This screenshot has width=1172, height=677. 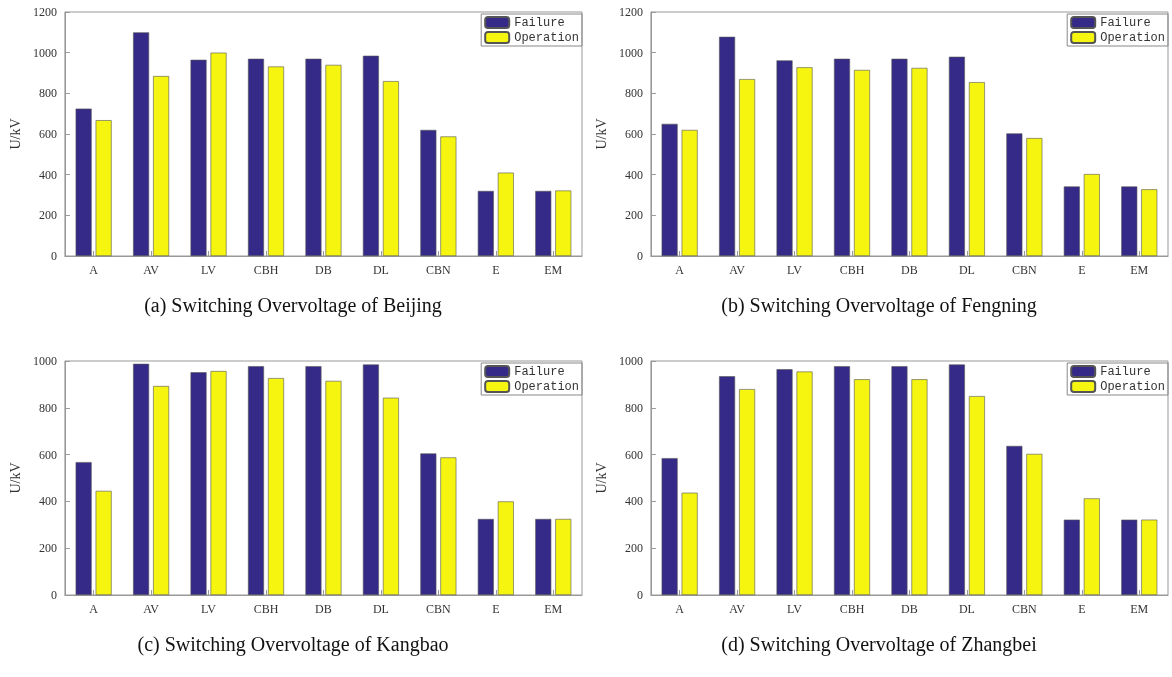 I want to click on y-tick-label: 1200, so click(x=44, y=12).